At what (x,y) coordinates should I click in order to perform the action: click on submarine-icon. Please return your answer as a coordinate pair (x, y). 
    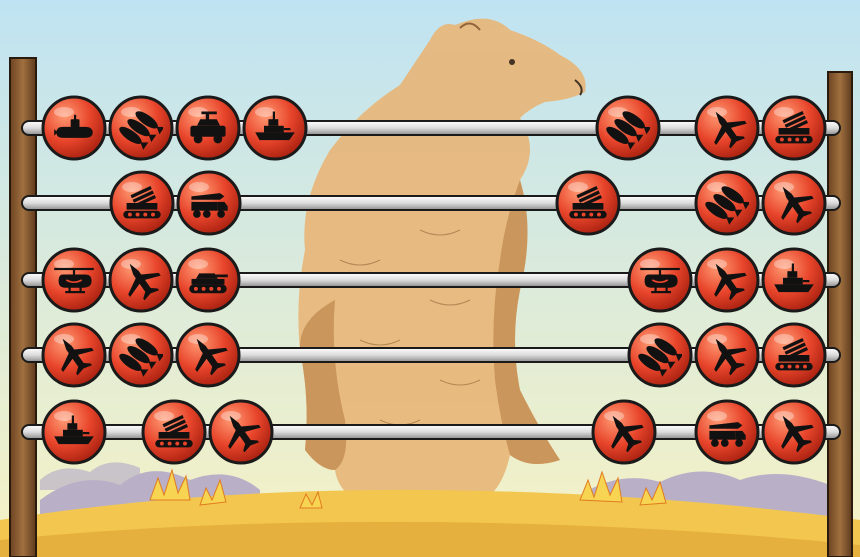
    Looking at the image, I should click on (74, 128).